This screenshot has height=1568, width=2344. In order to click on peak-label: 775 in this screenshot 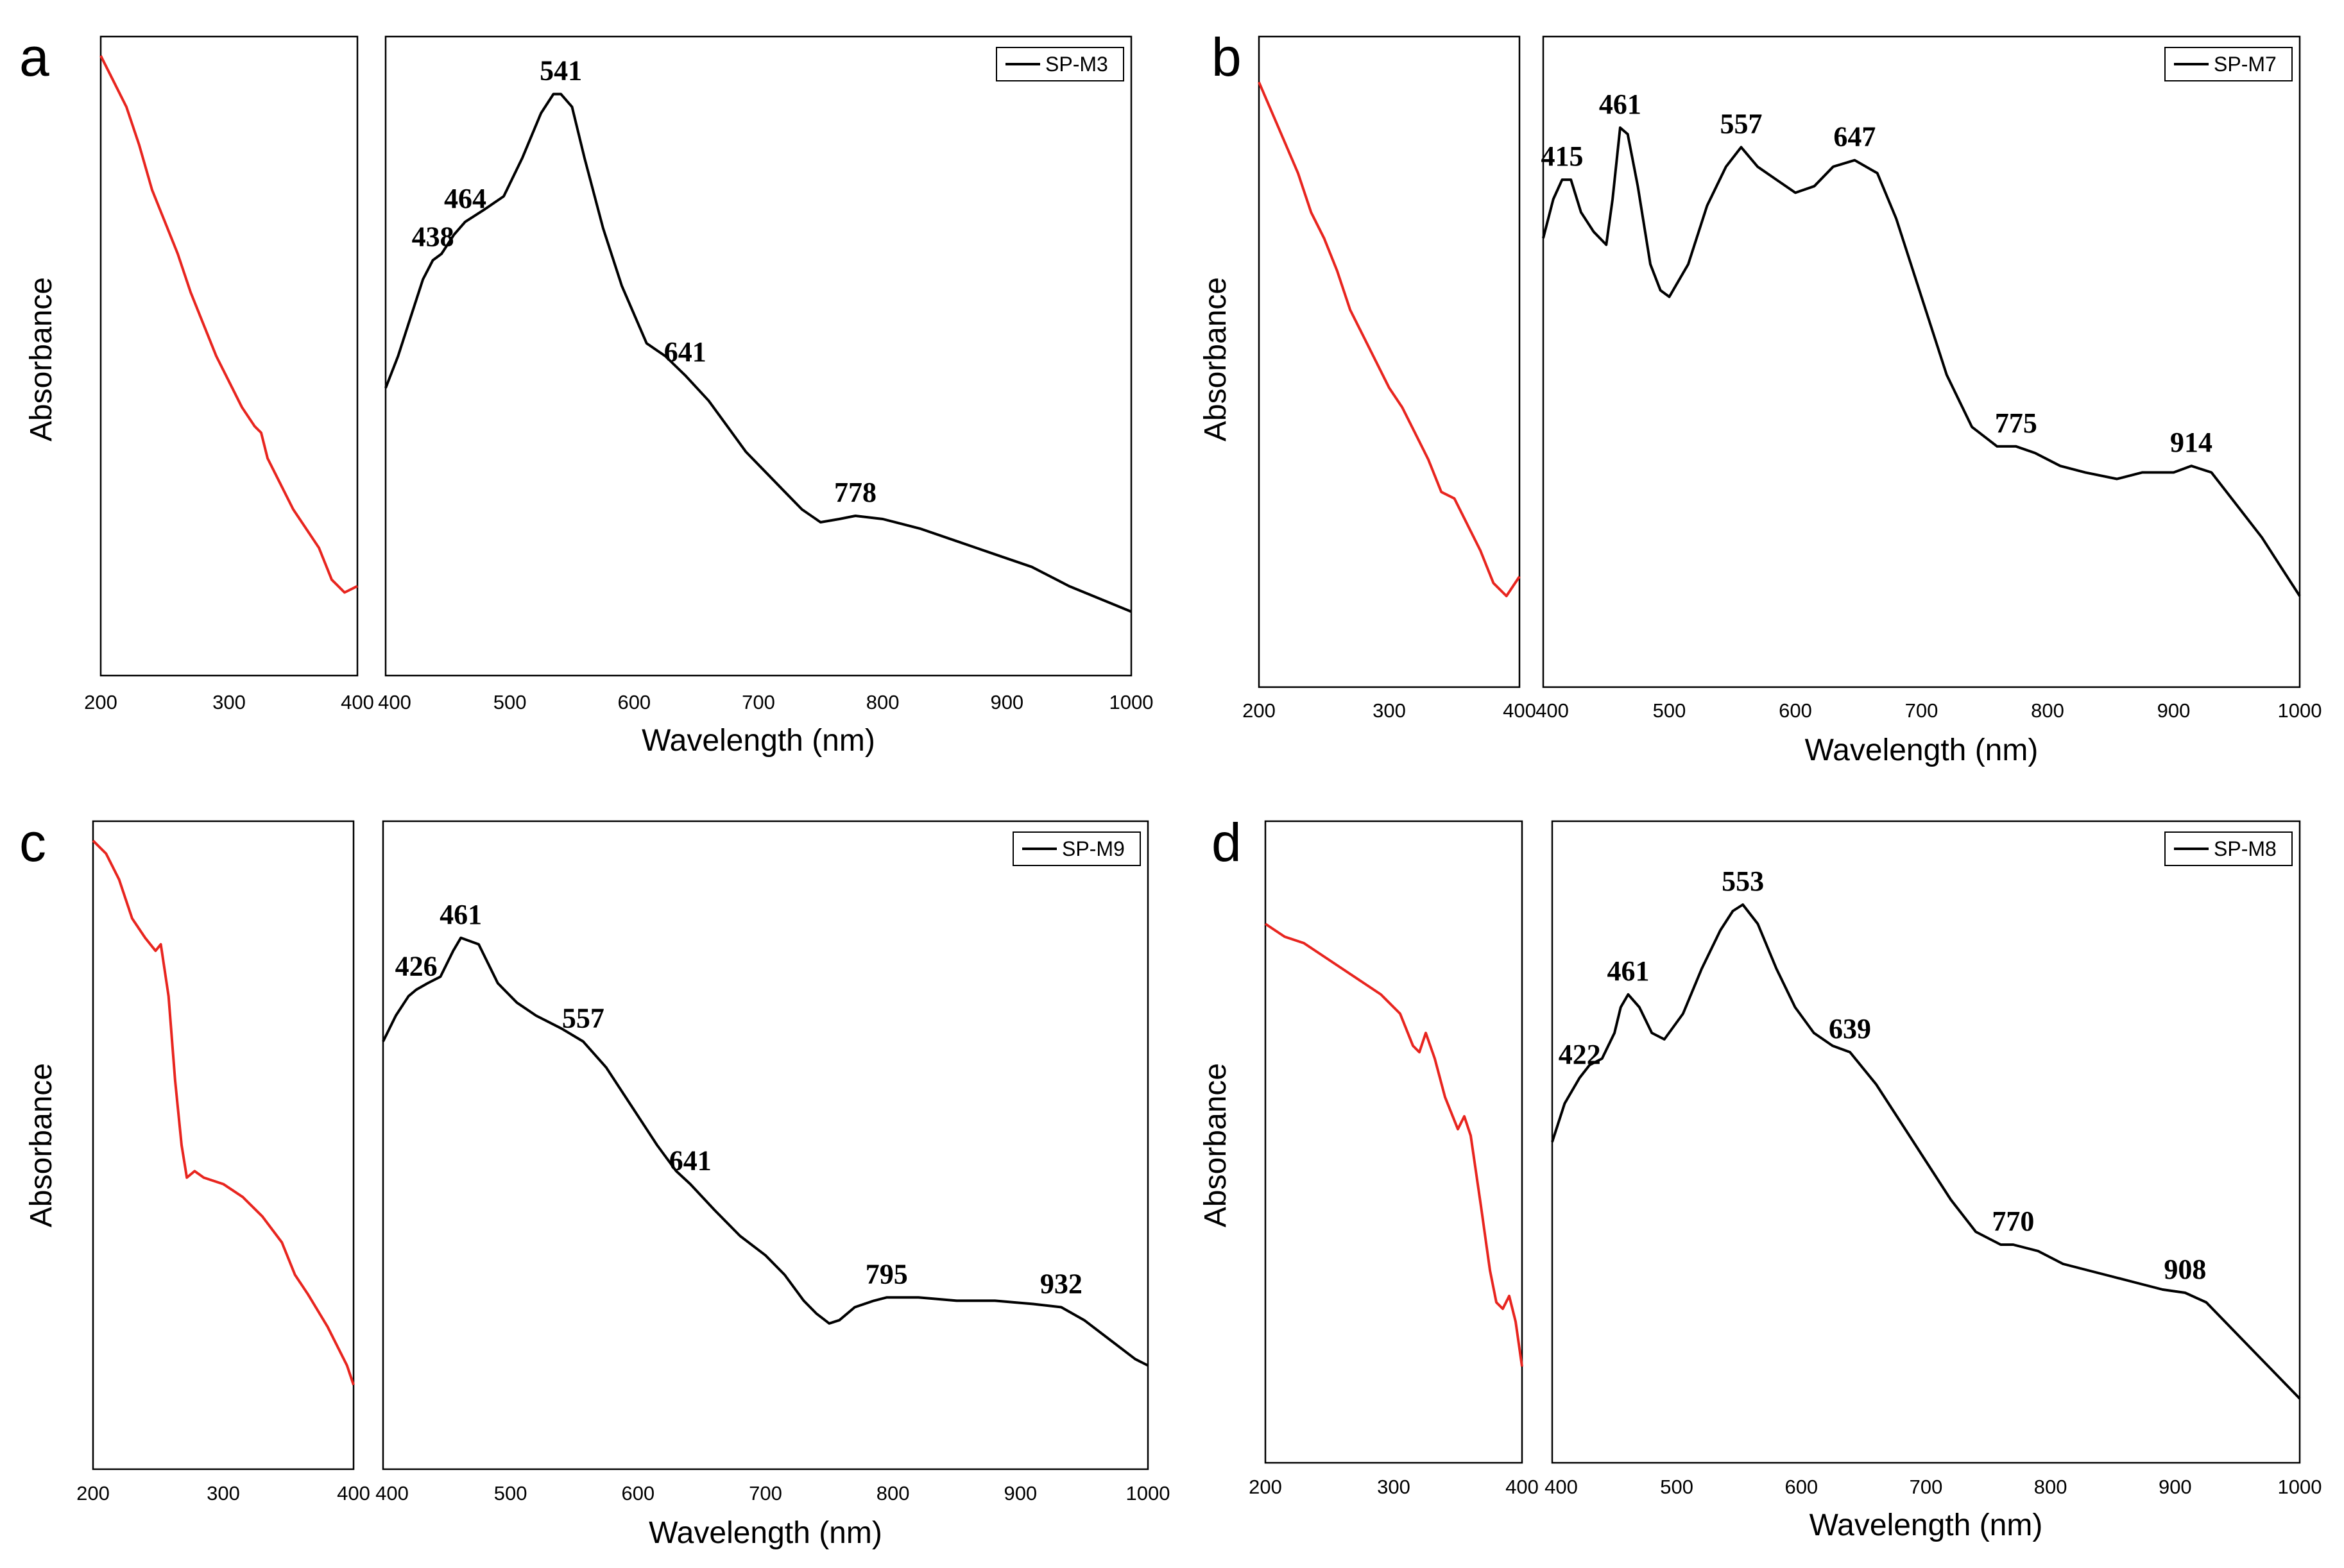, I will do `click(2016, 423)`.